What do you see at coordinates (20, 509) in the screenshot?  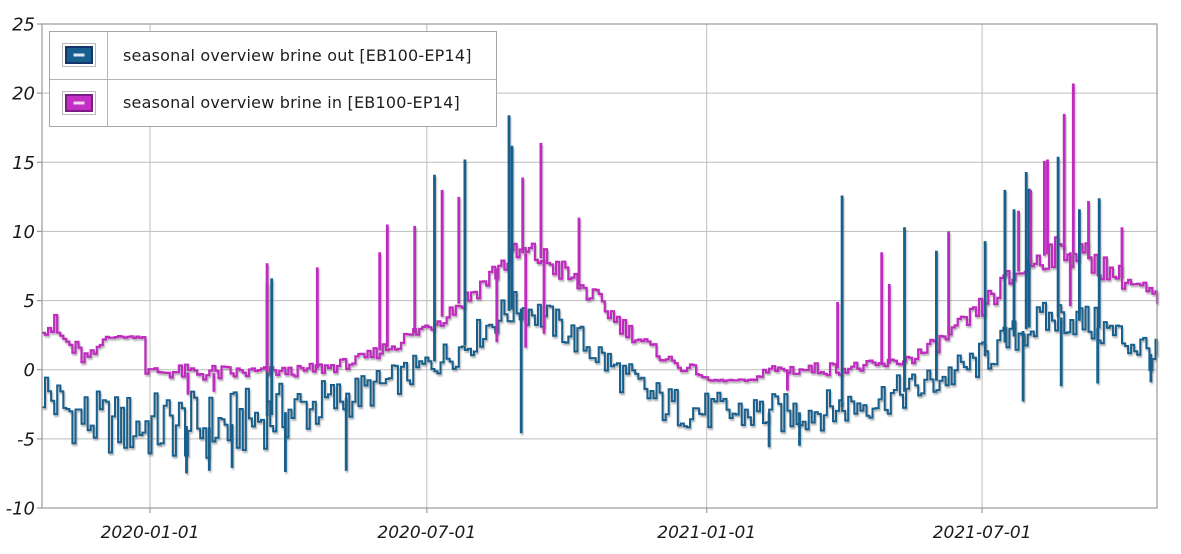 I see `svg-text: -10` at bounding box center [20, 509].